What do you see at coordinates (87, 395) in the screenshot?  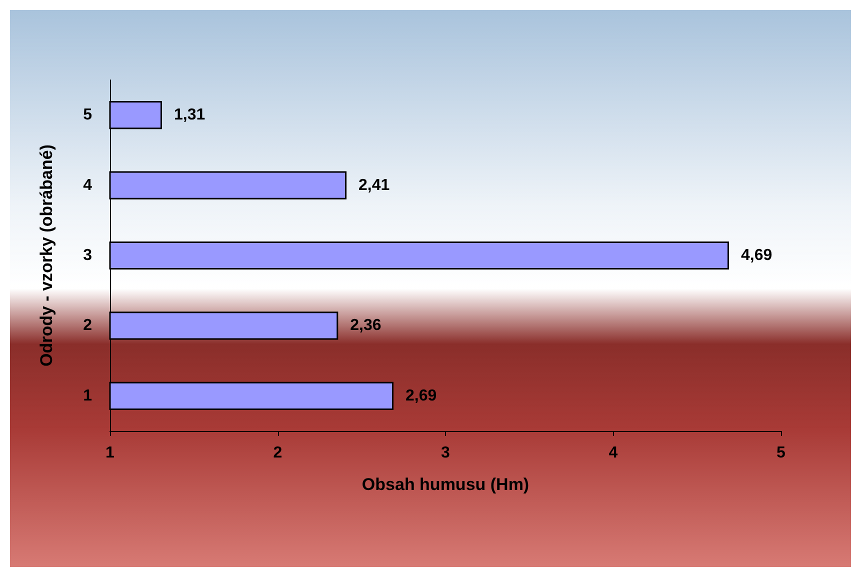 I see `y-tick-label: 1` at bounding box center [87, 395].